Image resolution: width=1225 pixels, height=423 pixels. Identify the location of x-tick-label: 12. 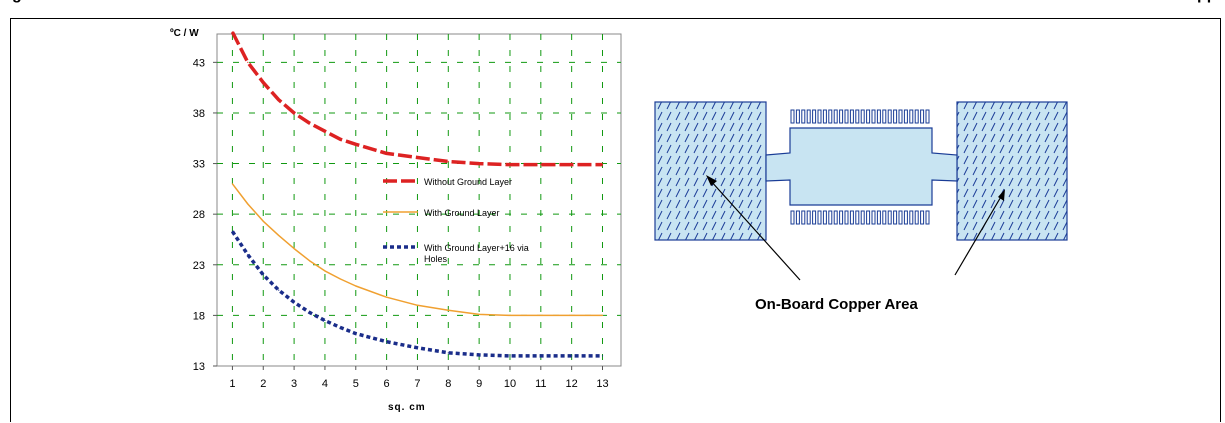
(572, 384).